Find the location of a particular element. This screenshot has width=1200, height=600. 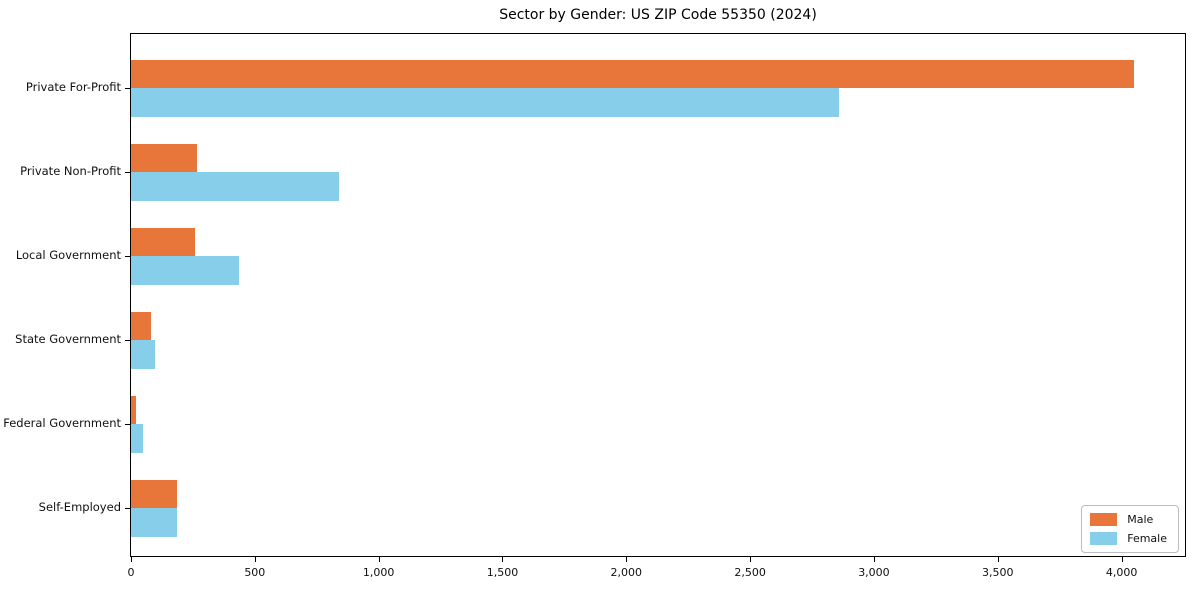

x-tick-label-3000: 3,000 is located at coordinates (874, 572).